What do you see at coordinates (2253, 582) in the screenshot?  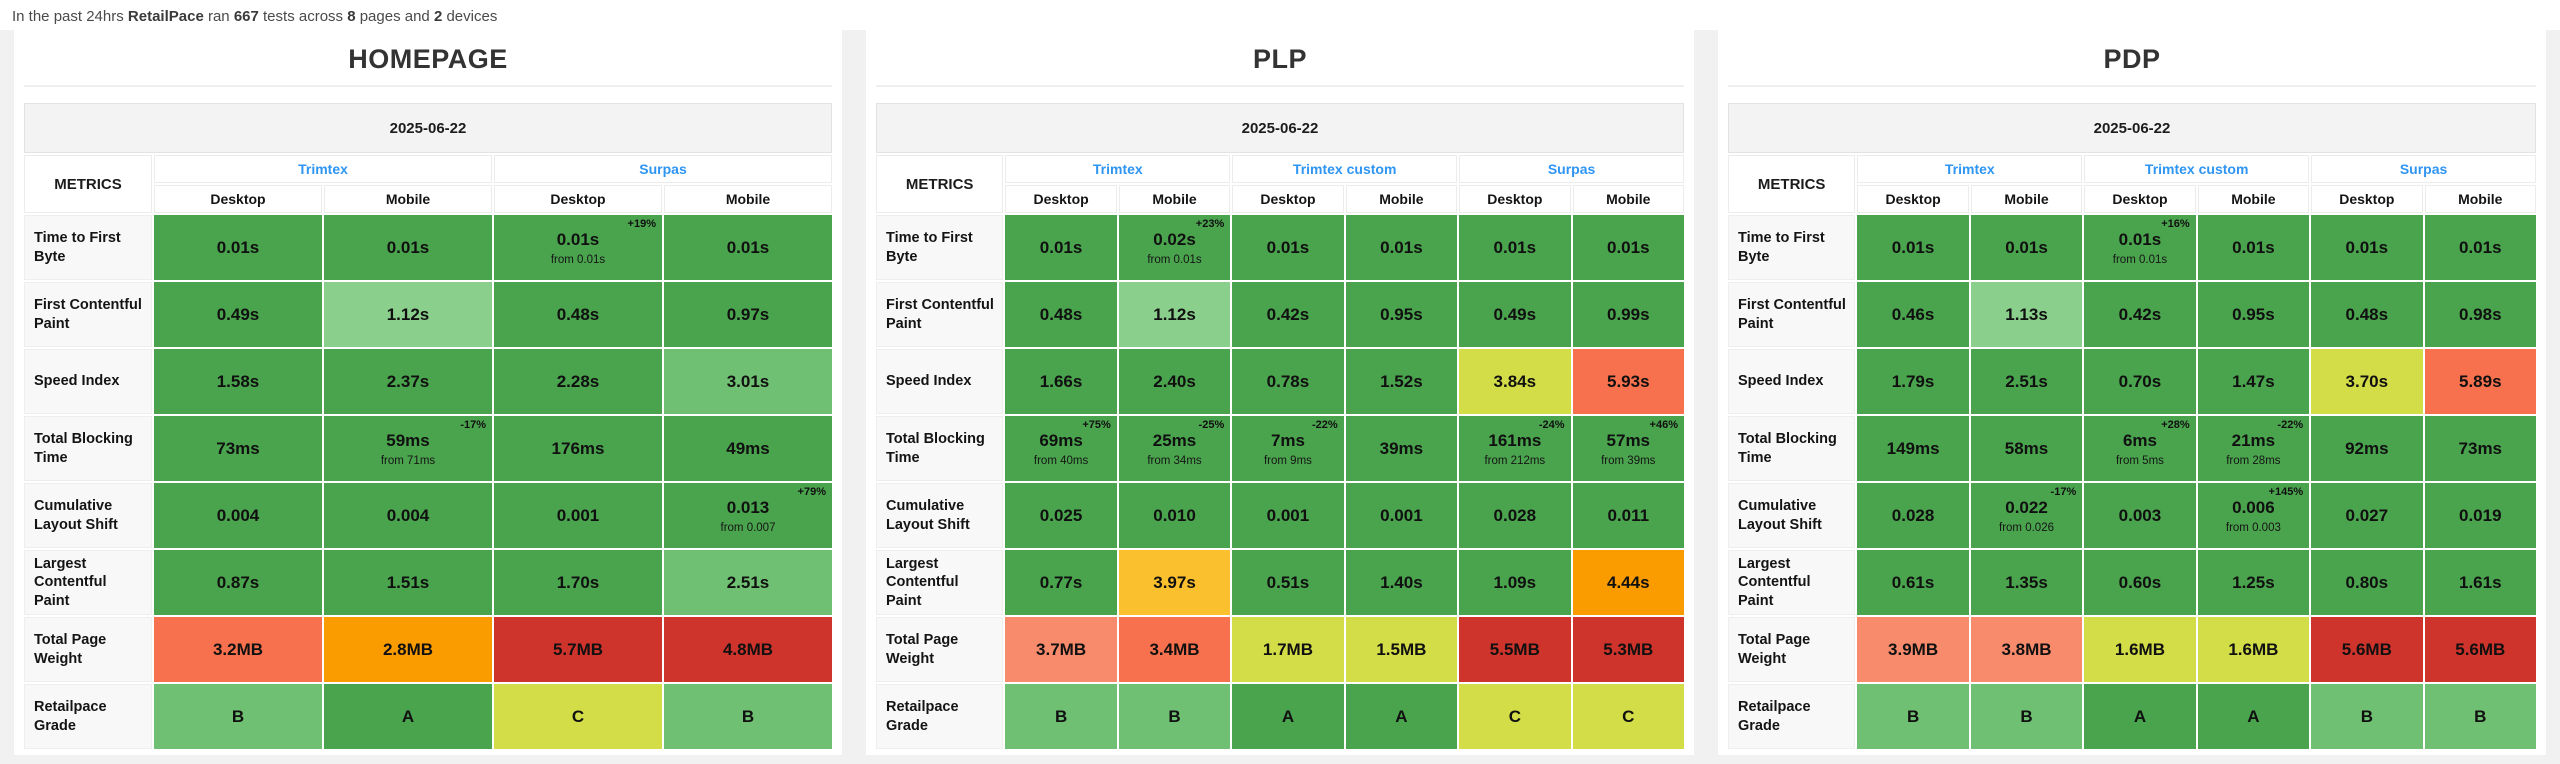 I see `metric-value-cell: 1.25s` at bounding box center [2253, 582].